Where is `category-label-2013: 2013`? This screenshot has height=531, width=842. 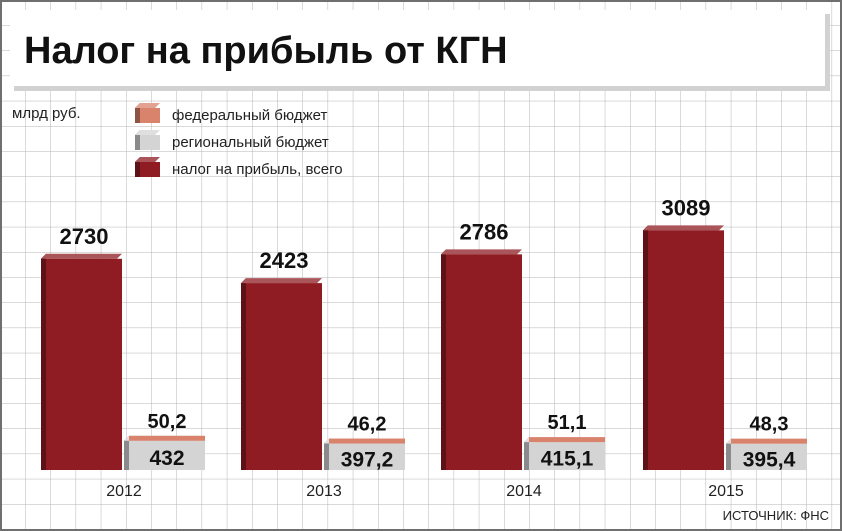 category-label-2013: 2013 is located at coordinates (324, 491).